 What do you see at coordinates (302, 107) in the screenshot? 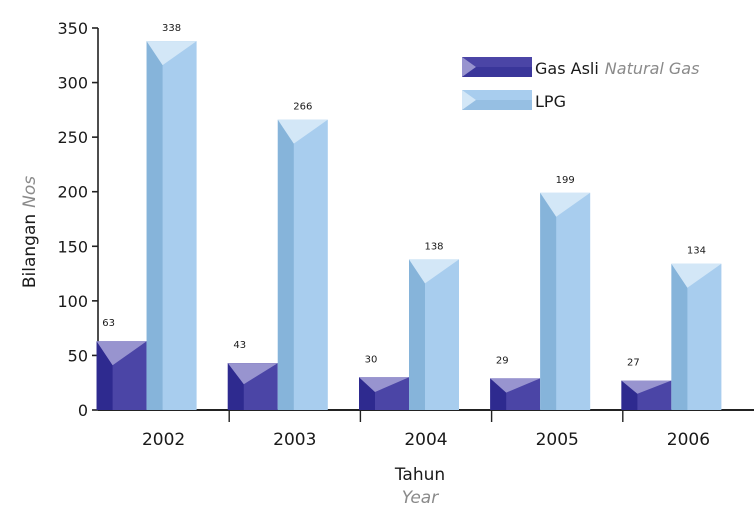
I see `data-label-lpg-2003: 266` at bounding box center [302, 107].